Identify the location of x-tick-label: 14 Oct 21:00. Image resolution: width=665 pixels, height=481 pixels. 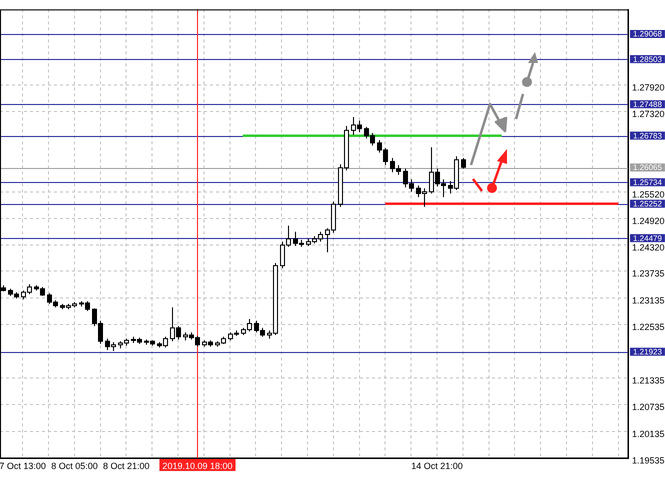
(437, 465).